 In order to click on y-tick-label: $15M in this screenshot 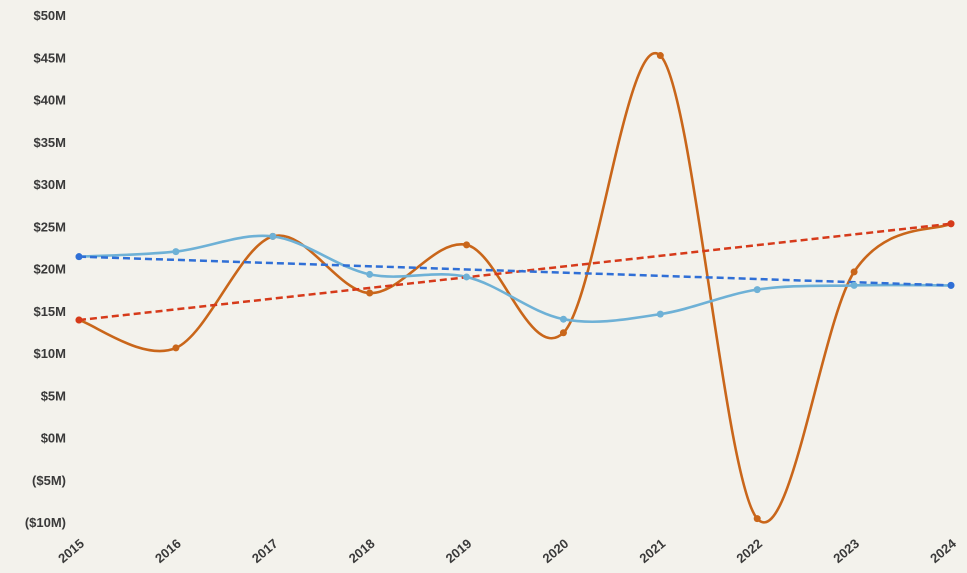, I will do `click(49, 311)`.